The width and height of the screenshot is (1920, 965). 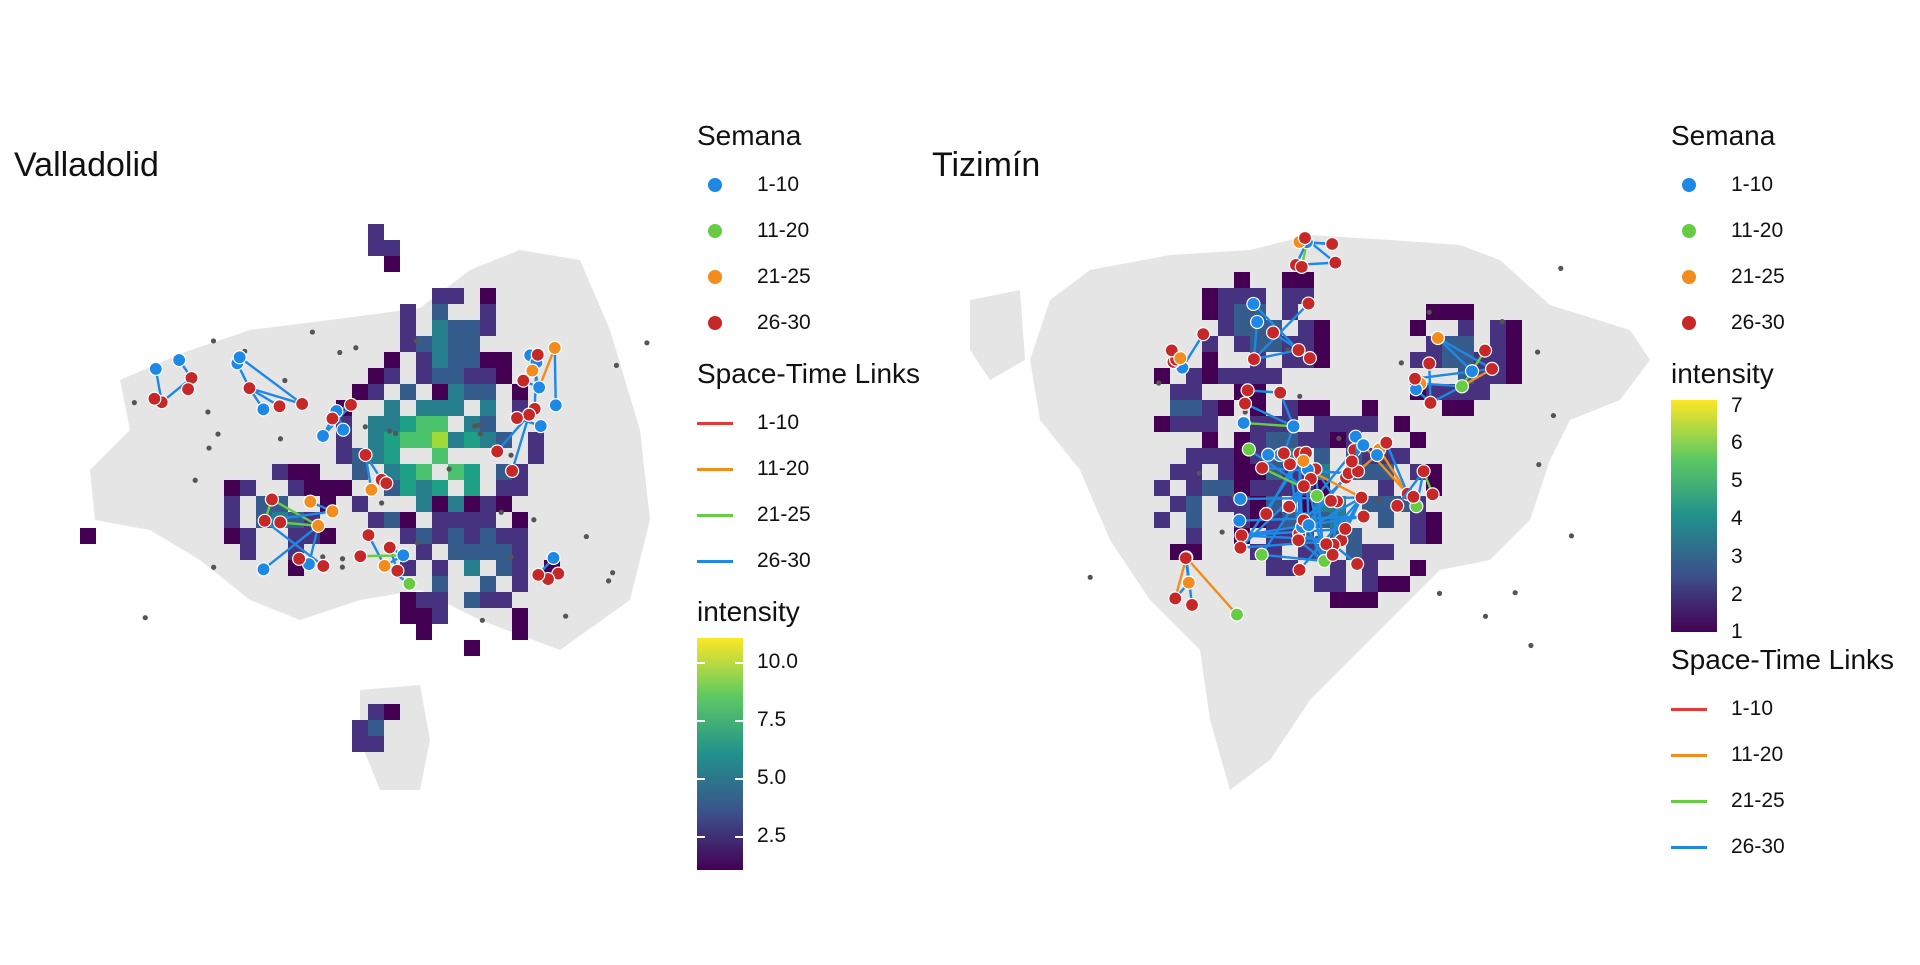 I want to click on legend-semana-item: 21-25, so click(x=808, y=277).